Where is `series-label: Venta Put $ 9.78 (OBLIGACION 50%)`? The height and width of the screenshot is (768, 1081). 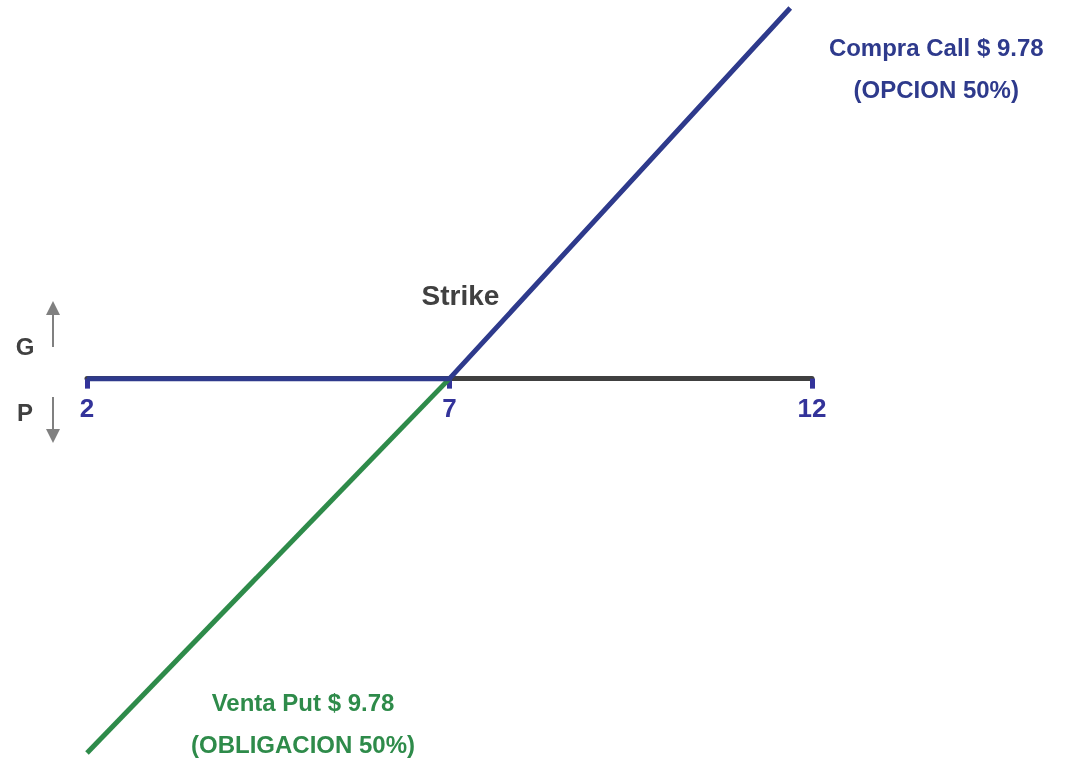
series-label: Venta Put $ 9.78 (OBLIGACION 50%) is located at coordinates (303, 723).